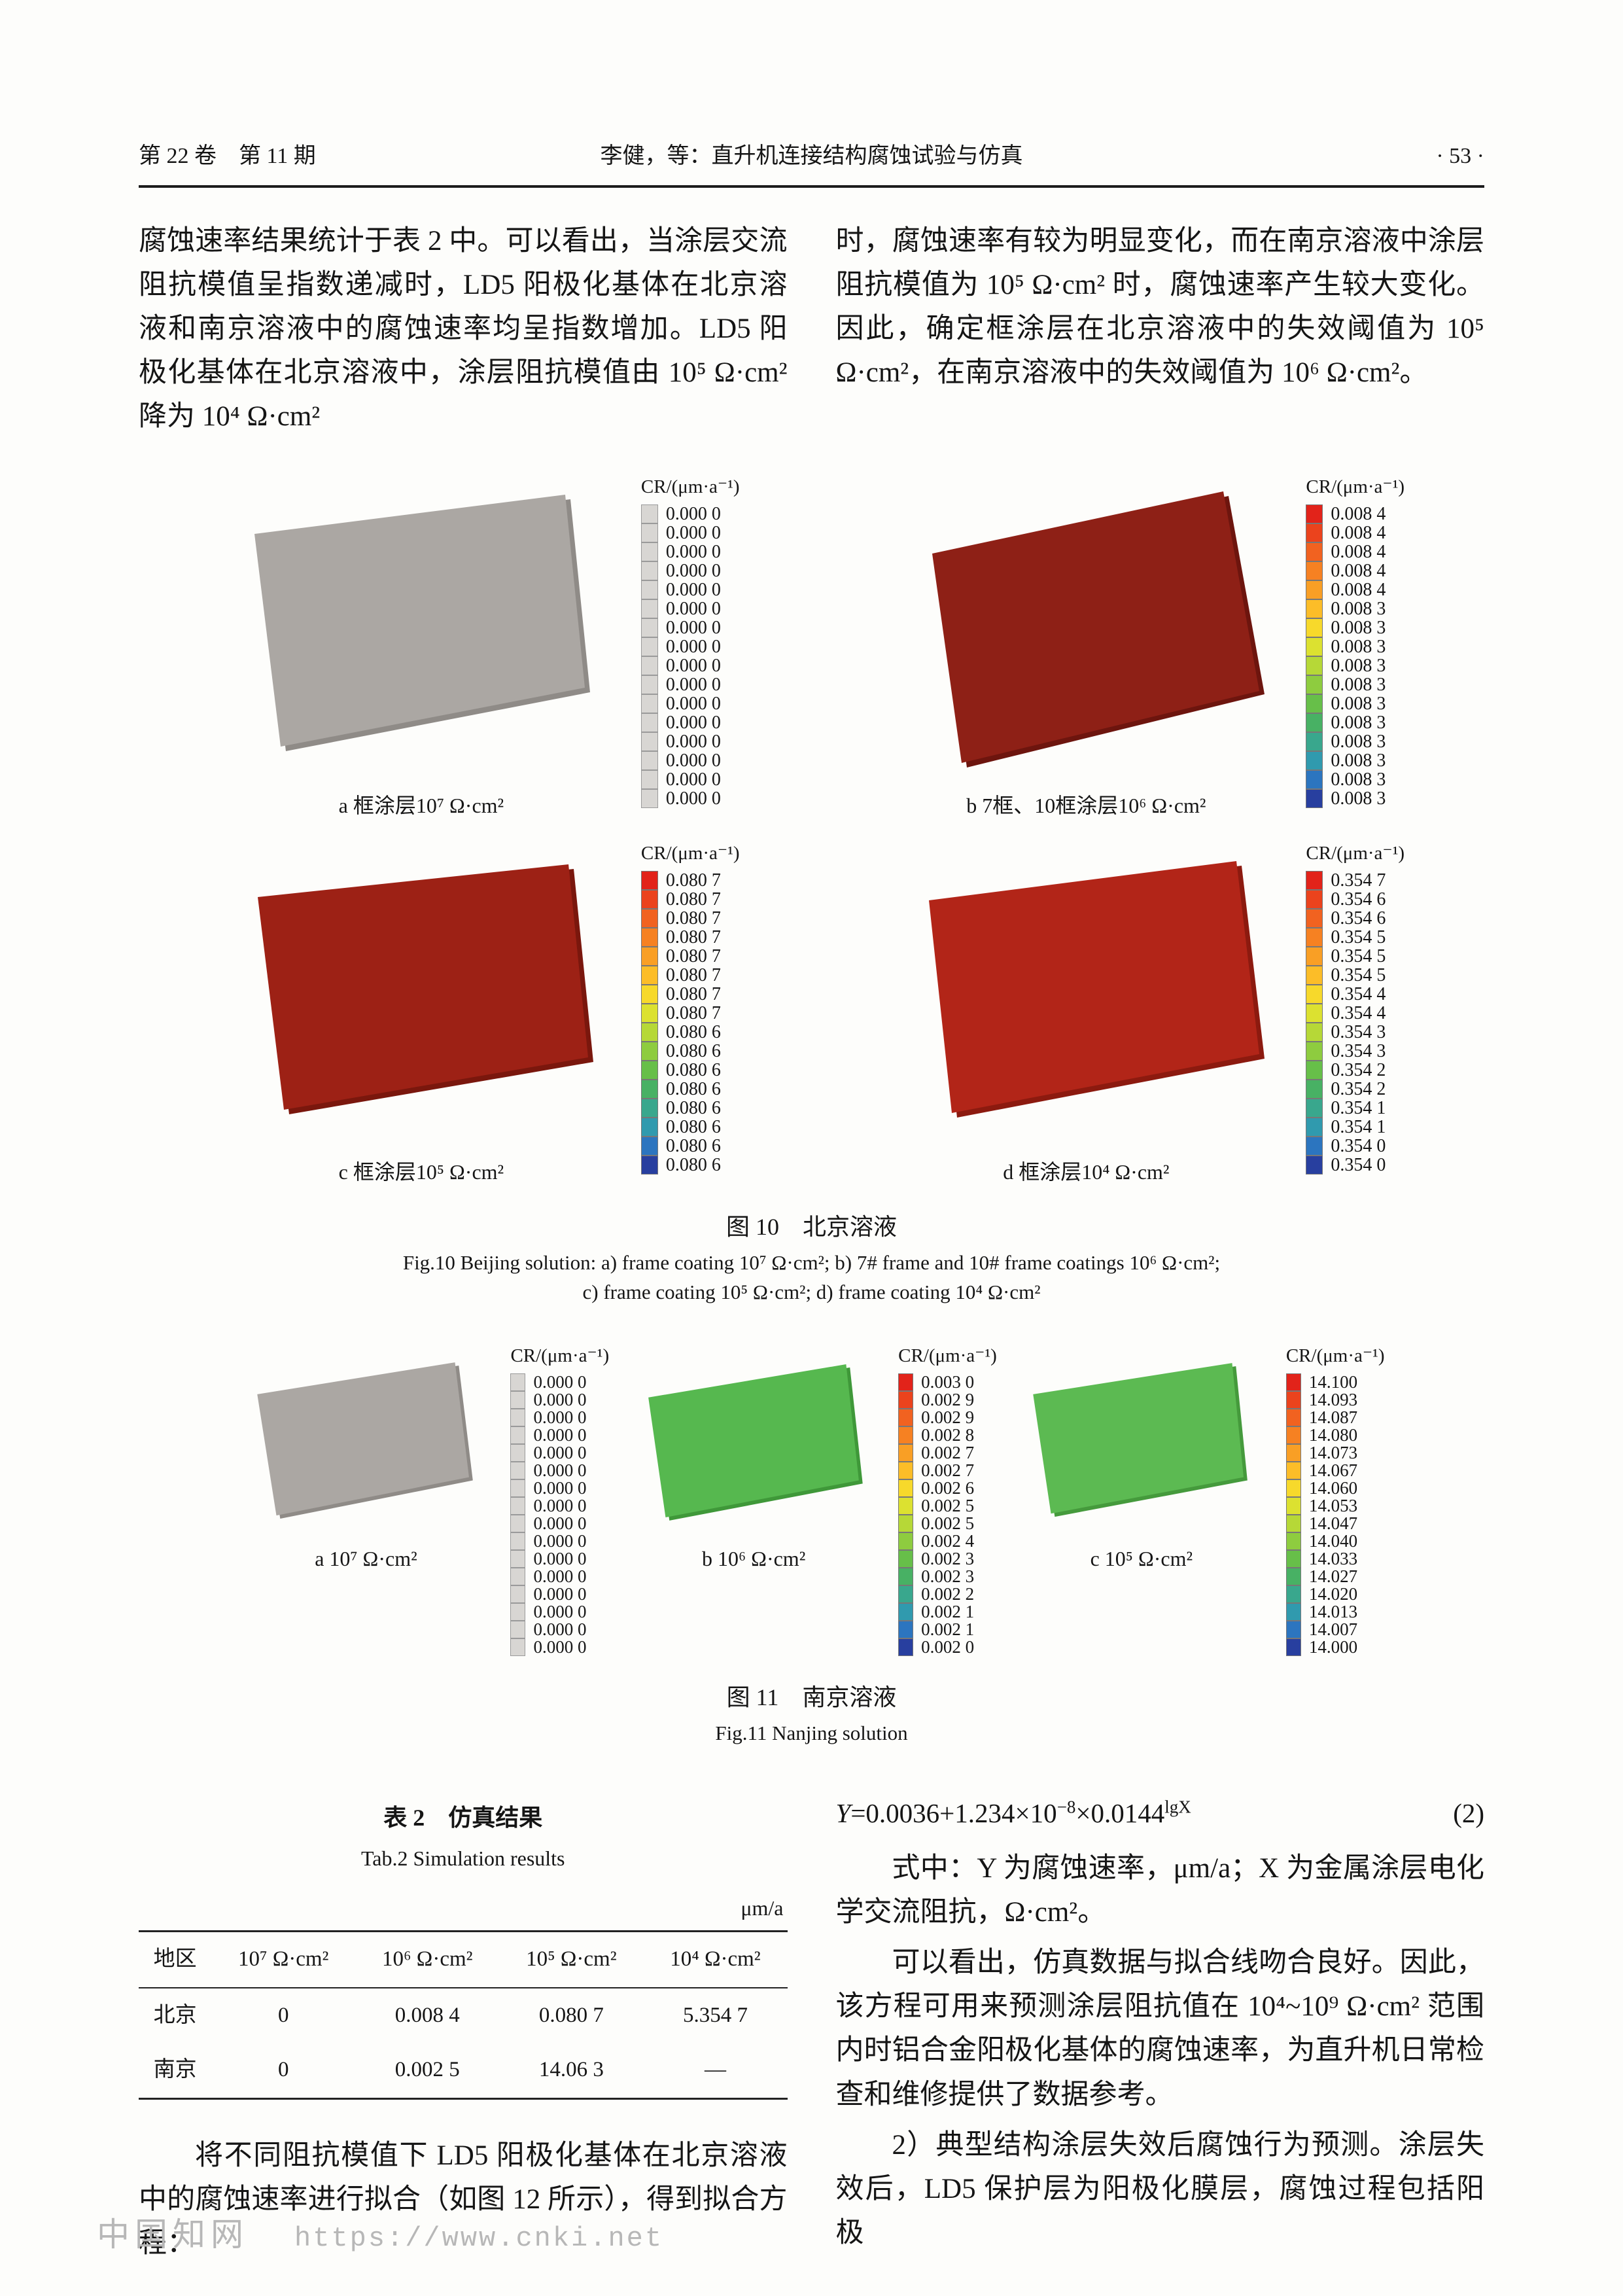 This screenshot has width=1623, height=2296. Describe the element at coordinates (1335, 1417) in the screenshot. I see `colorbar-row: 14.087` at that location.